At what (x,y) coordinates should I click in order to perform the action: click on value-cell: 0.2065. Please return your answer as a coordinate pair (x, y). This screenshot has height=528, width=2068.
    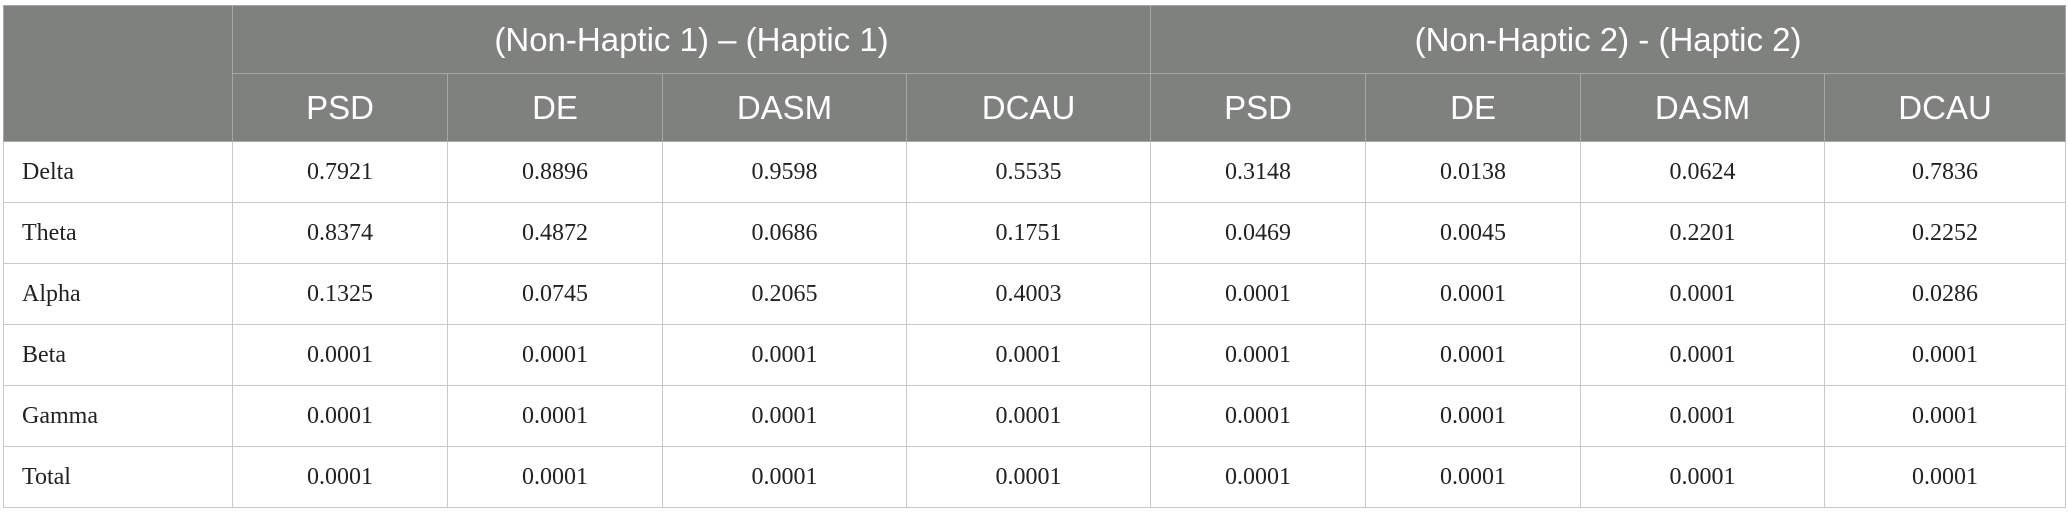
    Looking at the image, I should click on (784, 294).